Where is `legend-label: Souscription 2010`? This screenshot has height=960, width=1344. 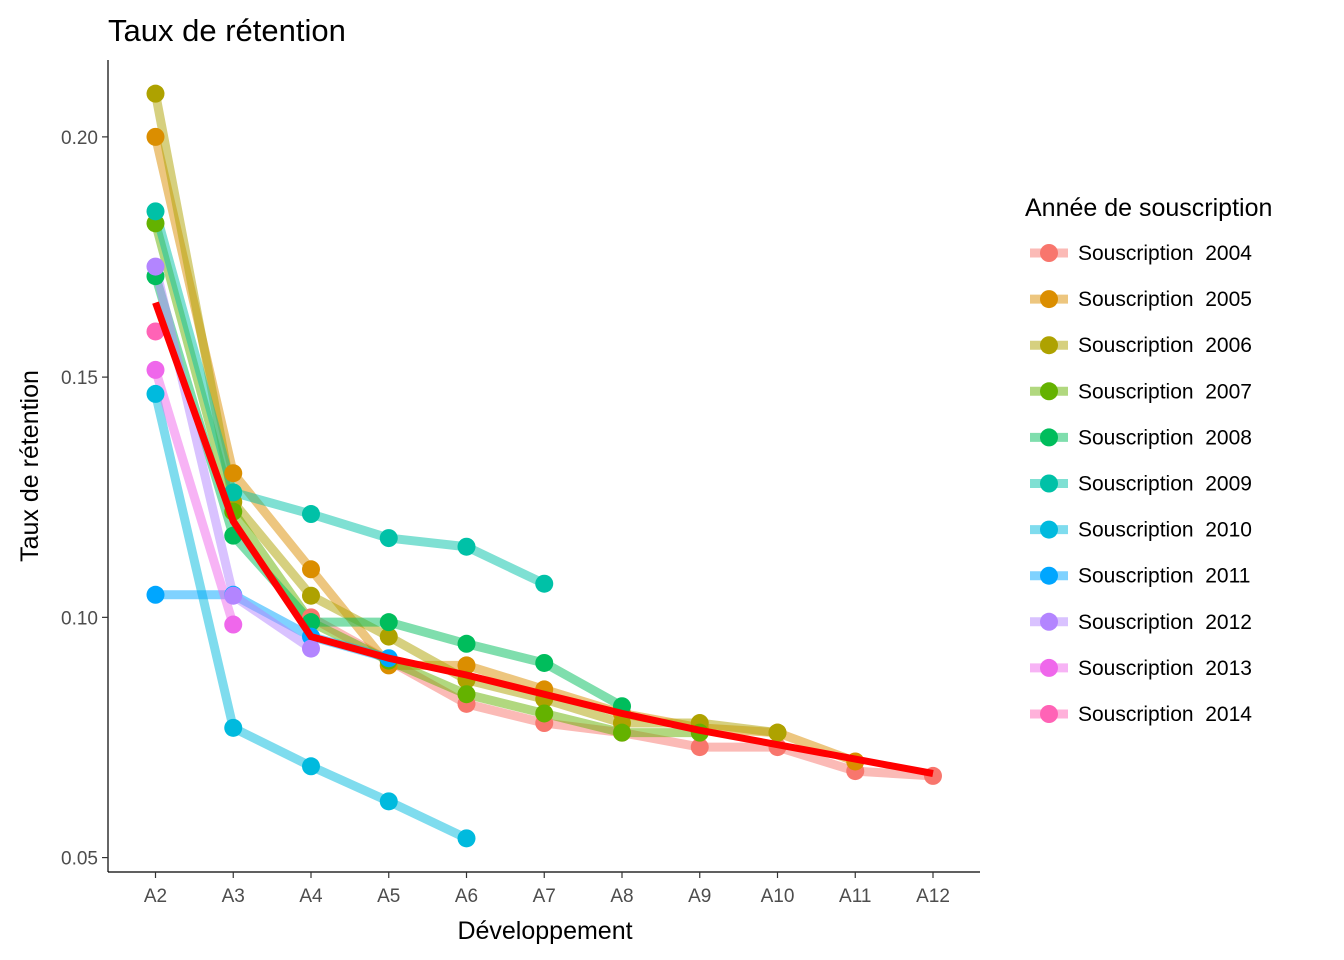 legend-label: Souscription 2010 is located at coordinates (1165, 530).